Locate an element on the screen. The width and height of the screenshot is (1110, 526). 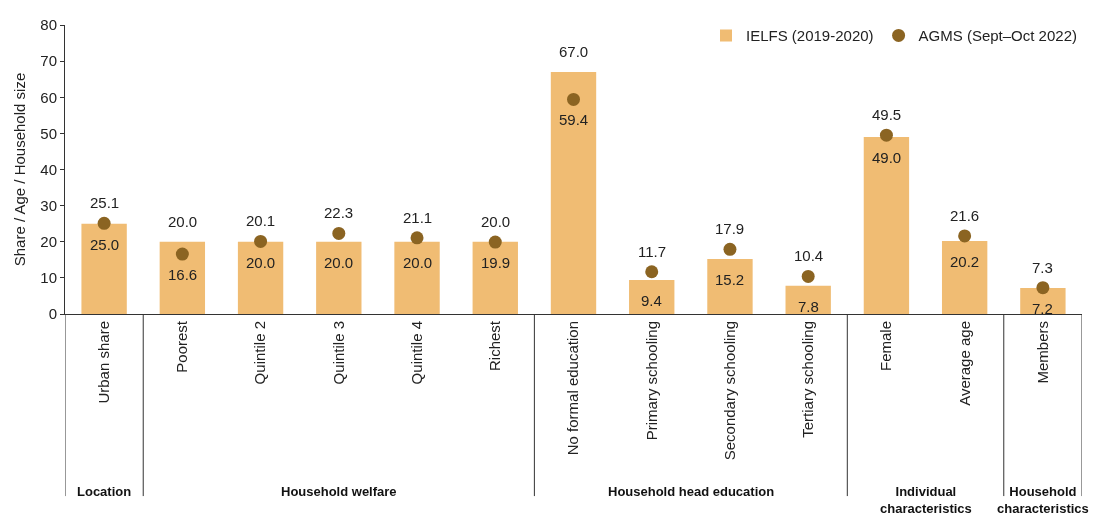
y-tick-label: 30 is located at coordinates (48, 205).